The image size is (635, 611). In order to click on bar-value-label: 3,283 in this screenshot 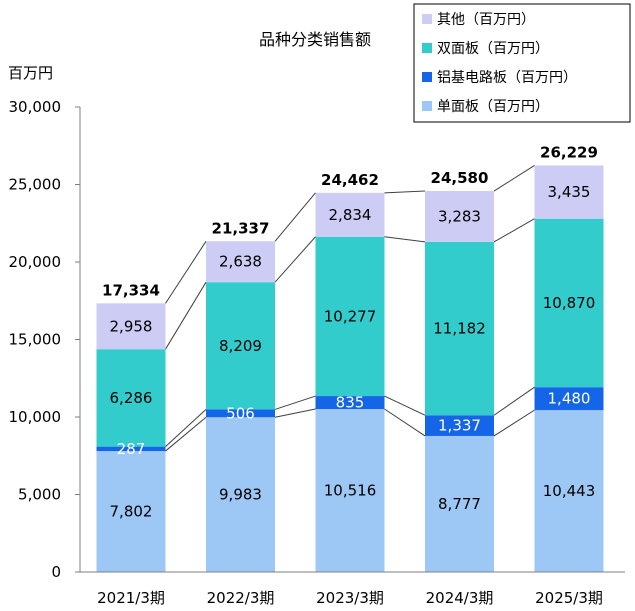, I will do `click(459, 216)`.